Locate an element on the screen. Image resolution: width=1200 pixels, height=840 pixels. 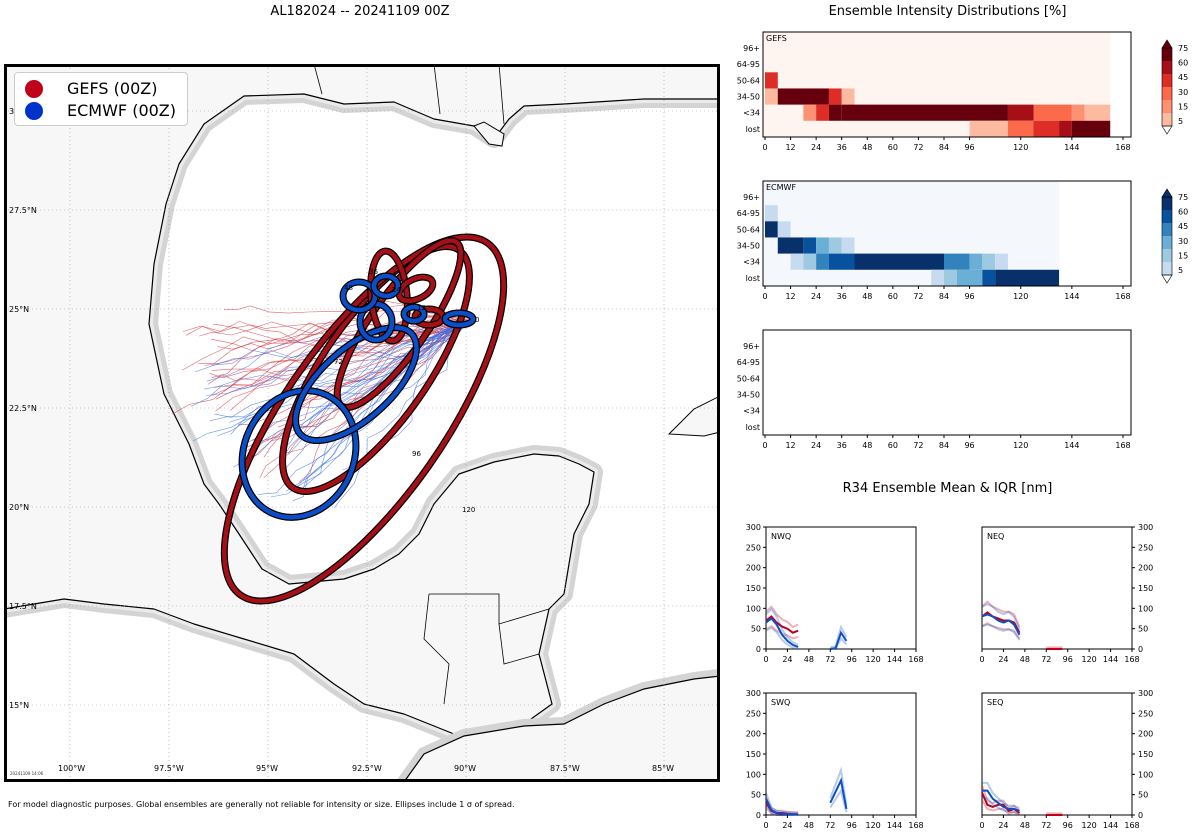
legend-item-ecmwf: ECMWF (00Z) is located at coordinates (100, 110).